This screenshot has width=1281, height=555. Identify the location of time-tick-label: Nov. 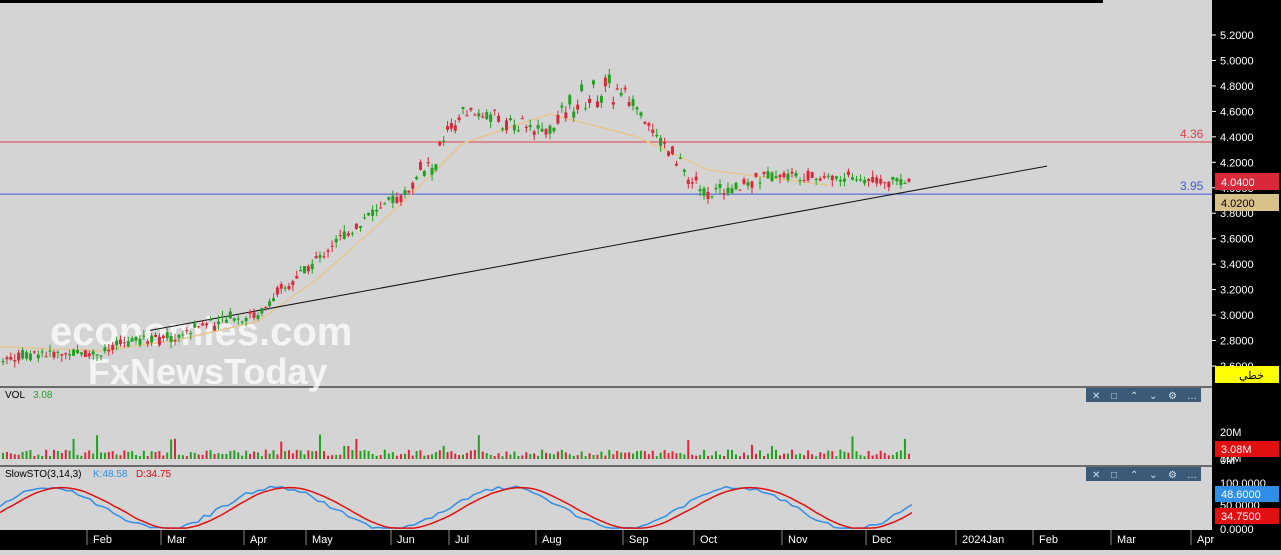
(798, 540).